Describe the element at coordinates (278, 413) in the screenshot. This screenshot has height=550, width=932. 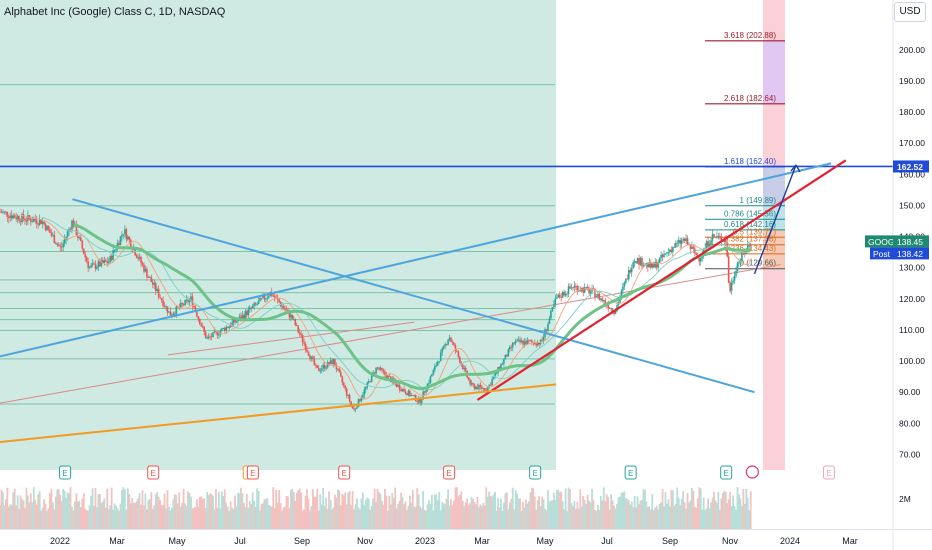
I see `trendline-support-orange` at that location.